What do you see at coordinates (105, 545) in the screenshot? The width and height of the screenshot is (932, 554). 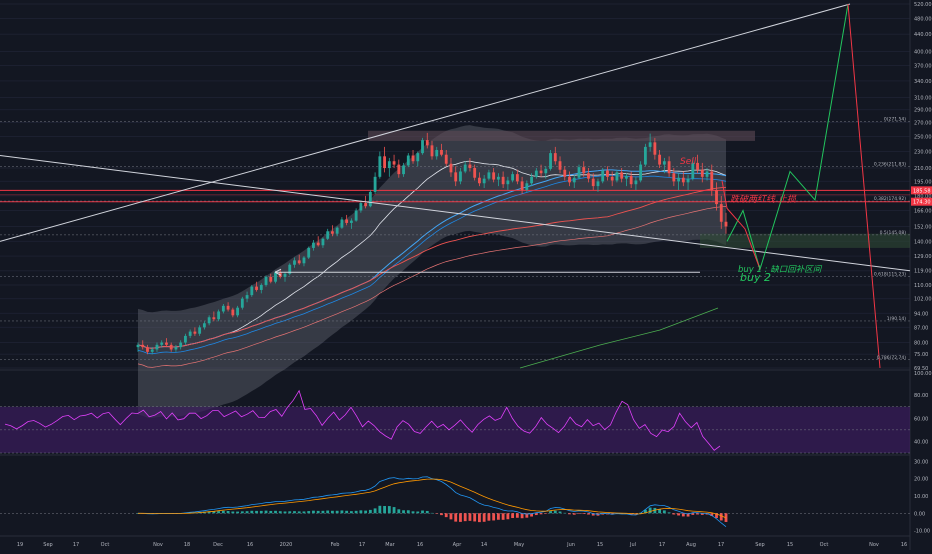 I see `time-tick-label: Oct` at bounding box center [105, 545].